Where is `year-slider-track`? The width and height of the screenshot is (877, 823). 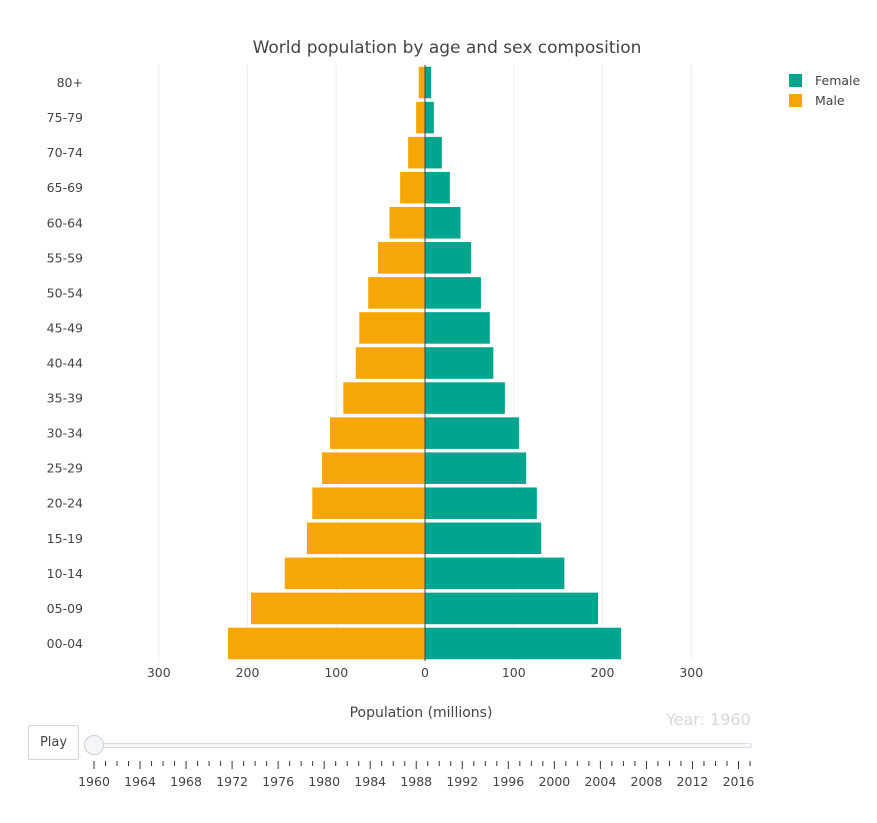
year-slider-track is located at coordinates (421, 745).